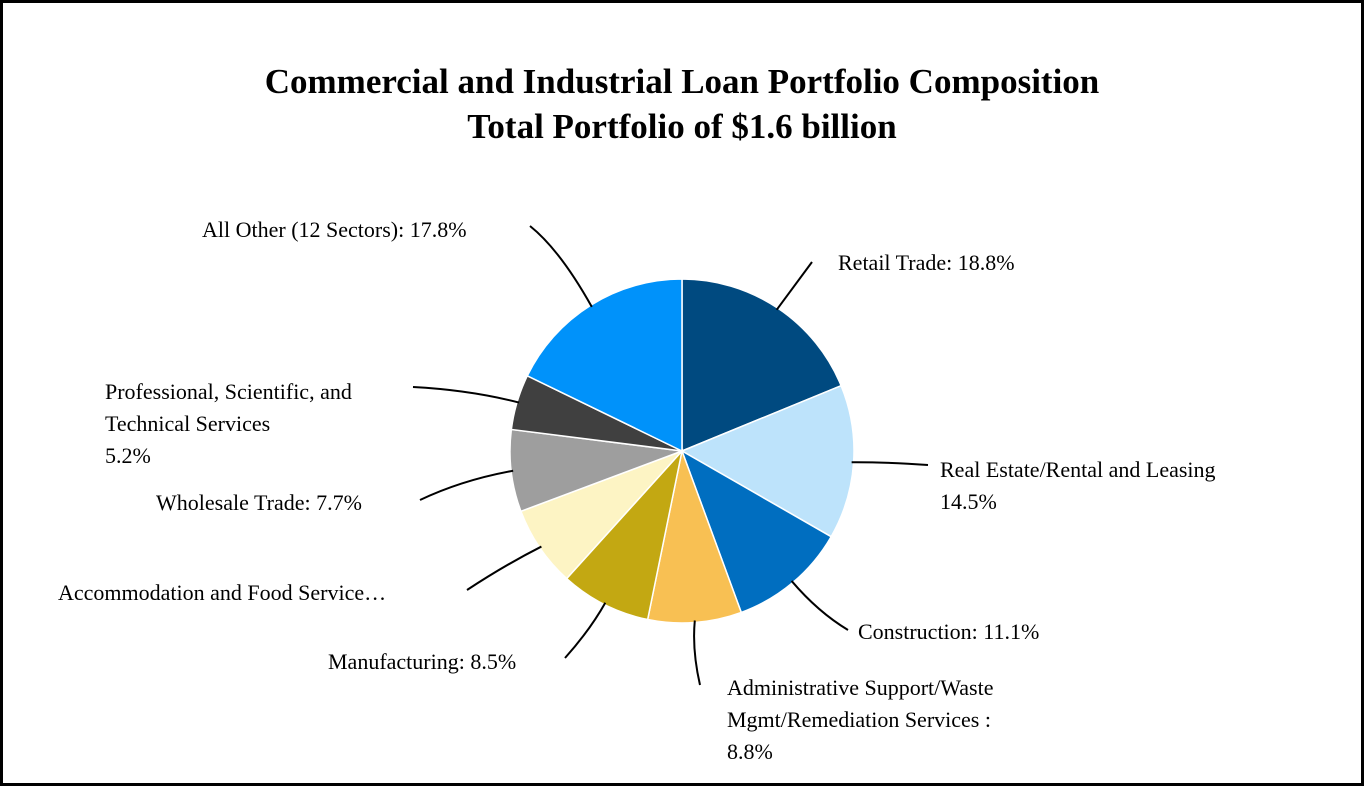  Describe the element at coordinates (926, 262) in the screenshot. I see `slice-label-1: Retail Trade: 18.8%` at that location.